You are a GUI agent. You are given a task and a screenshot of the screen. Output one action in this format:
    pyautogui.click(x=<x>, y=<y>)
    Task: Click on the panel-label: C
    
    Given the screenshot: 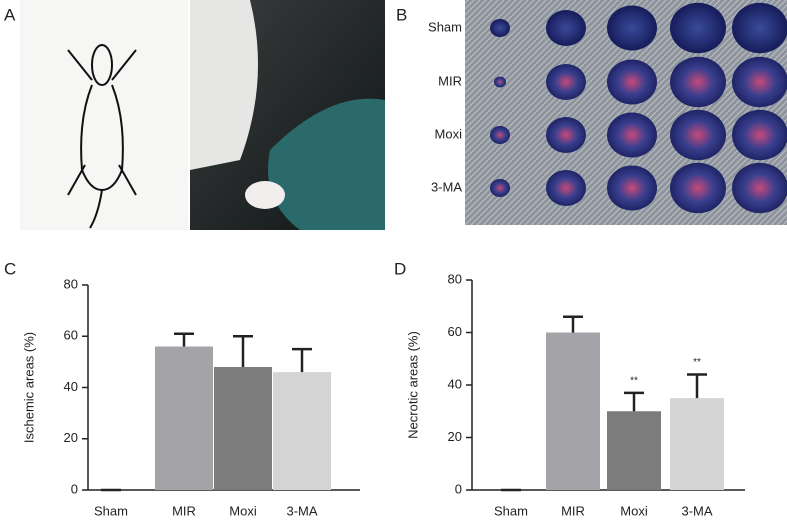 What is the action you would take?
    pyautogui.click(x=10, y=268)
    